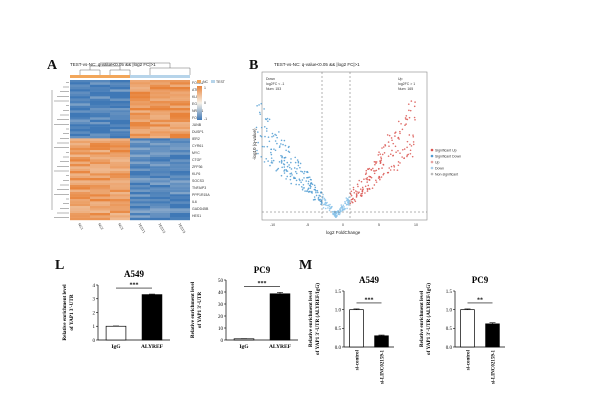 The width and height of the screenshot is (589, 420). I want to click on gene-label: KLF4, so click(196, 97).